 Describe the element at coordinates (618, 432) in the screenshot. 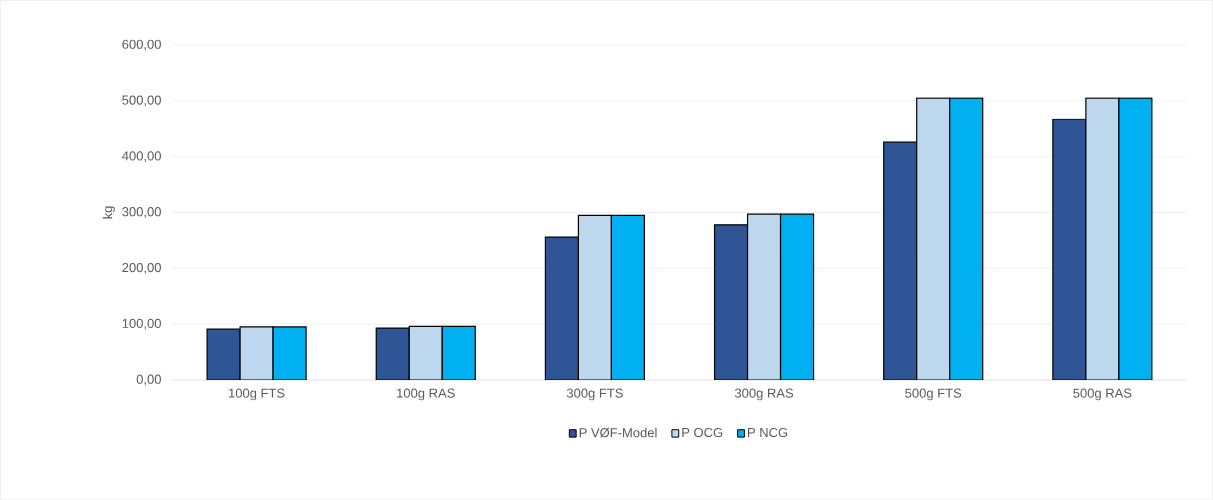

I see `legend-label: P VØF-Model` at that location.